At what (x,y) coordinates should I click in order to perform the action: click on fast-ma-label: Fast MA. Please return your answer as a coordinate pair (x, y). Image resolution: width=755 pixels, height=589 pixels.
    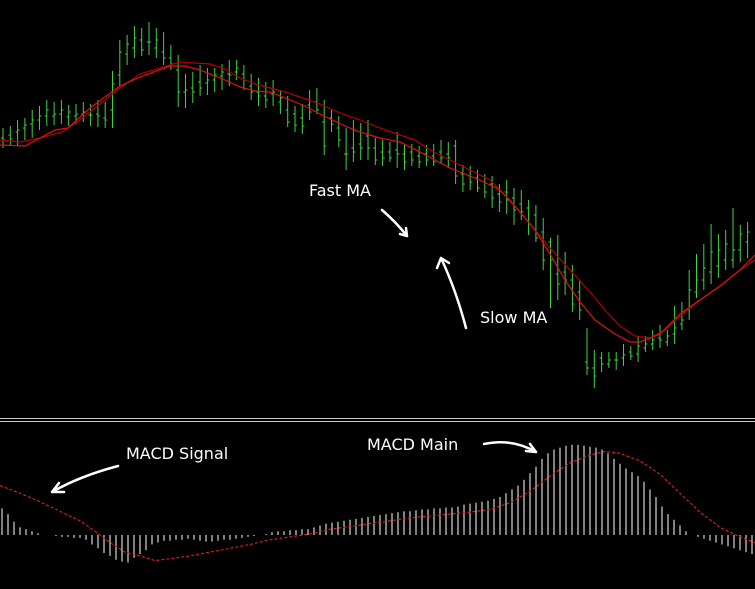
    Looking at the image, I should click on (340, 190).